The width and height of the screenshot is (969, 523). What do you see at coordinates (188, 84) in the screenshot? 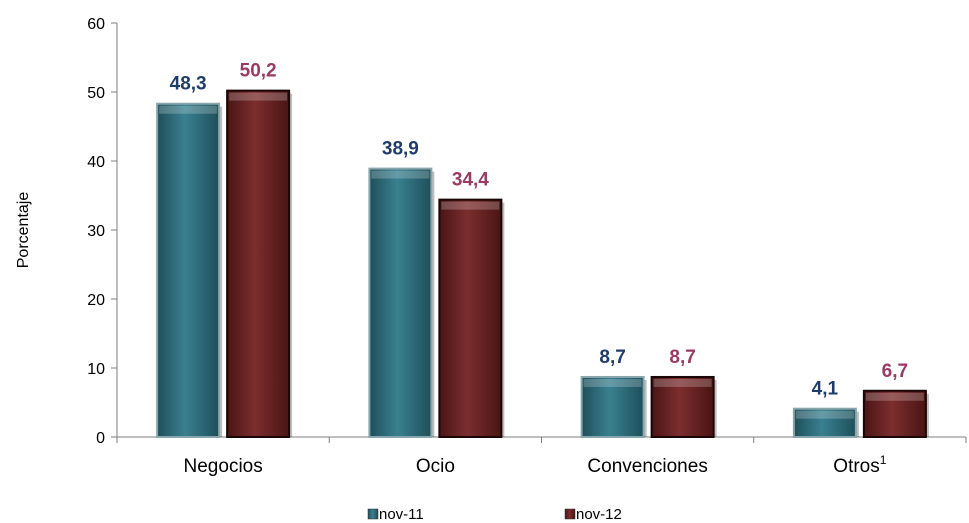
I see `data-label: 48,3` at bounding box center [188, 84].